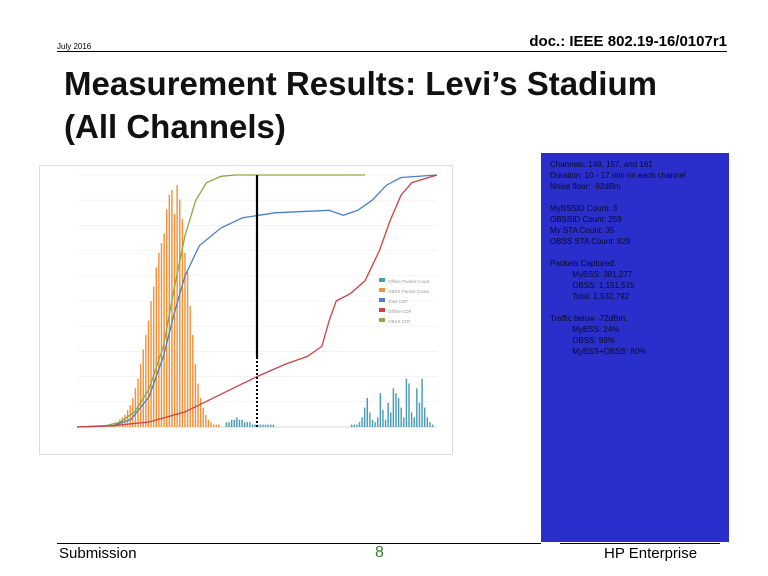  I want to click on panel-line: OBSS: 99%, so click(582, 340).